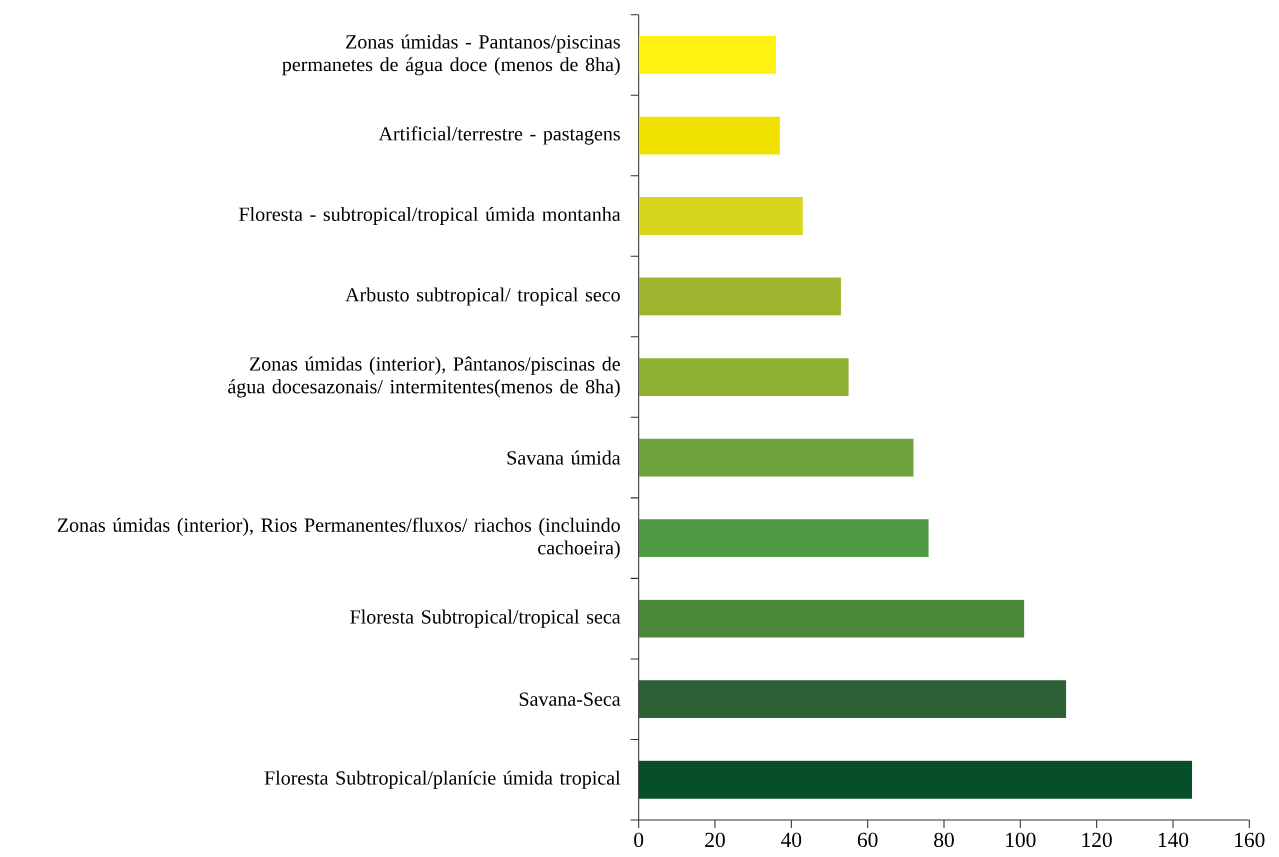  What do you see at coordinates (430, 216) in the screenshot?
I see `y-tick-label: Floresta - subtropical/tropical úmida montanha` at bounding box center [430, 216].